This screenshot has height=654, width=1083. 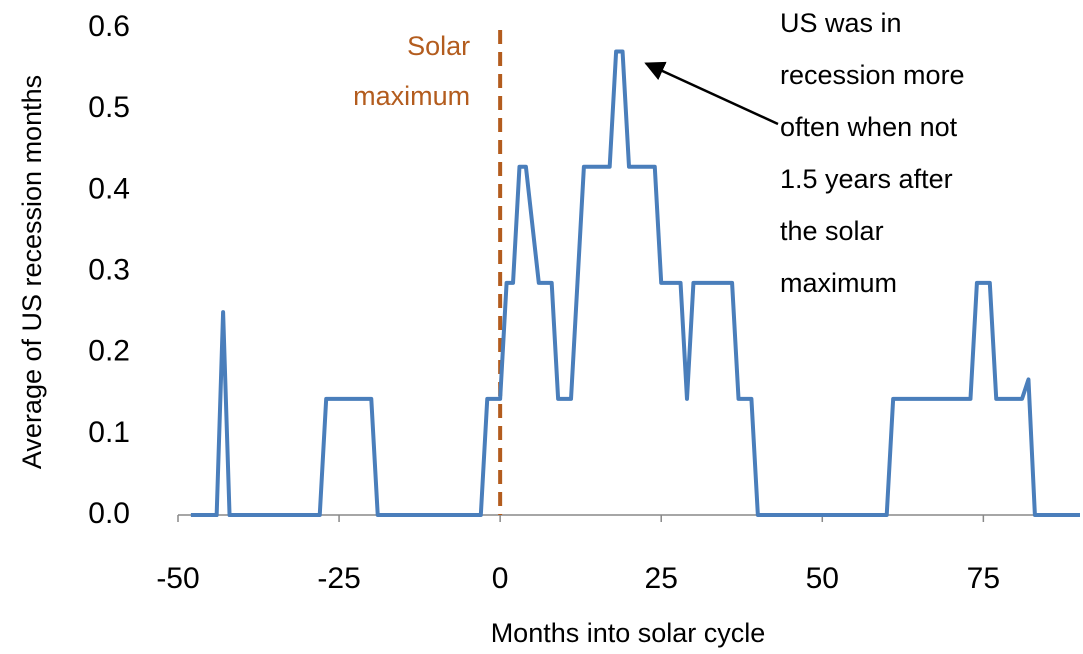 What do you see at coordinates (32, 272) in the screenshot?
I see `y-axis-label: Average of US recession months` at bounding box center [32, 272].